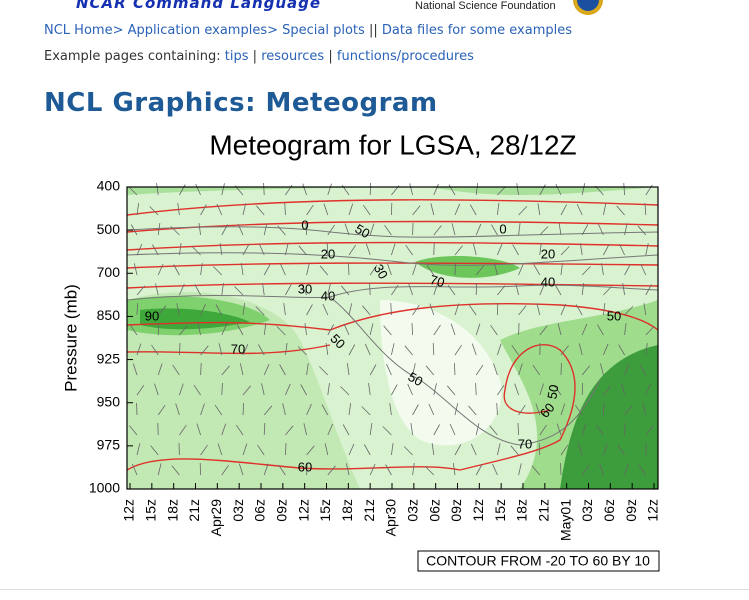  What do you see at coordinates (109, 315) in the screenshot?
I see `y-tick-label: 850` at bounding box center [109, 315].